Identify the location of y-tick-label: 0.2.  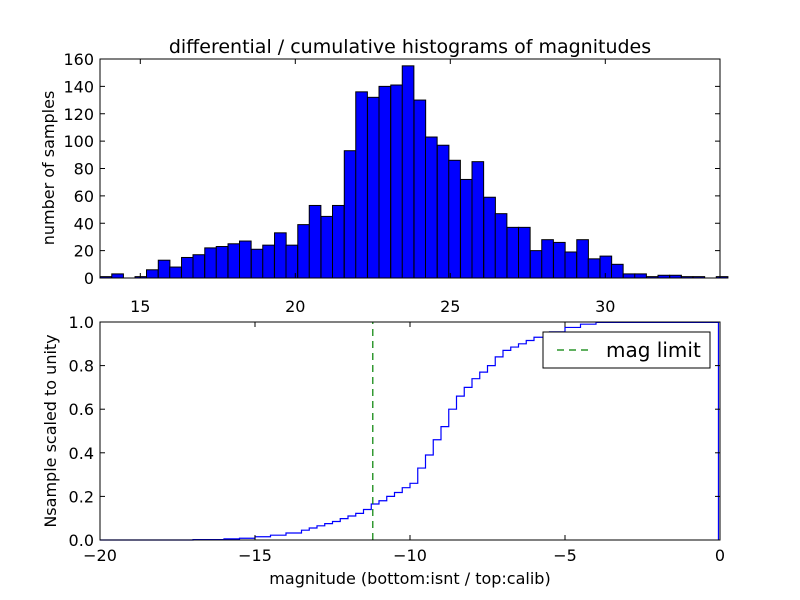
(81, 496).